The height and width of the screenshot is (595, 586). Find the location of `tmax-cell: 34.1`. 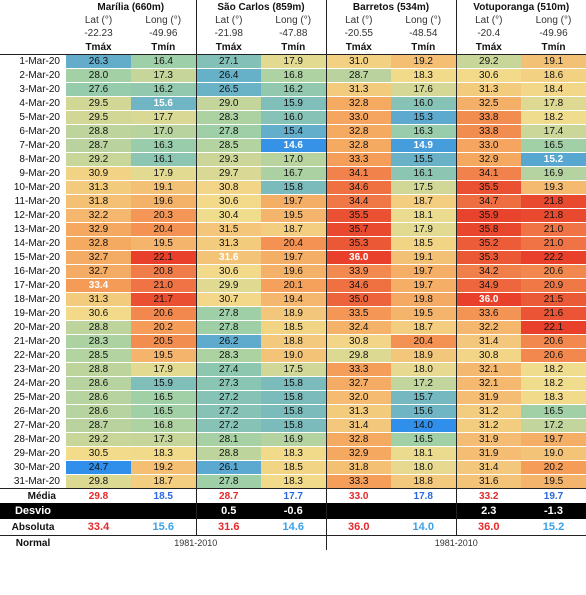

tmax-cell: 34.1 is located at coordinates (358, 173).